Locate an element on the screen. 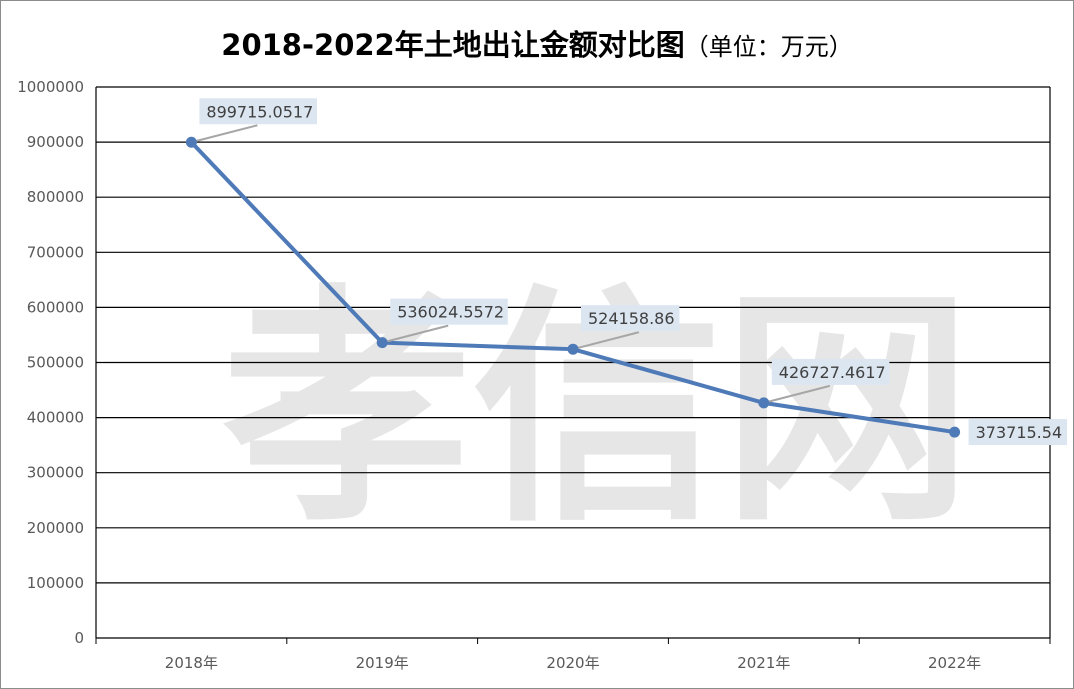  x-tick-label: 2020年 is located at coordinates (572, 663).